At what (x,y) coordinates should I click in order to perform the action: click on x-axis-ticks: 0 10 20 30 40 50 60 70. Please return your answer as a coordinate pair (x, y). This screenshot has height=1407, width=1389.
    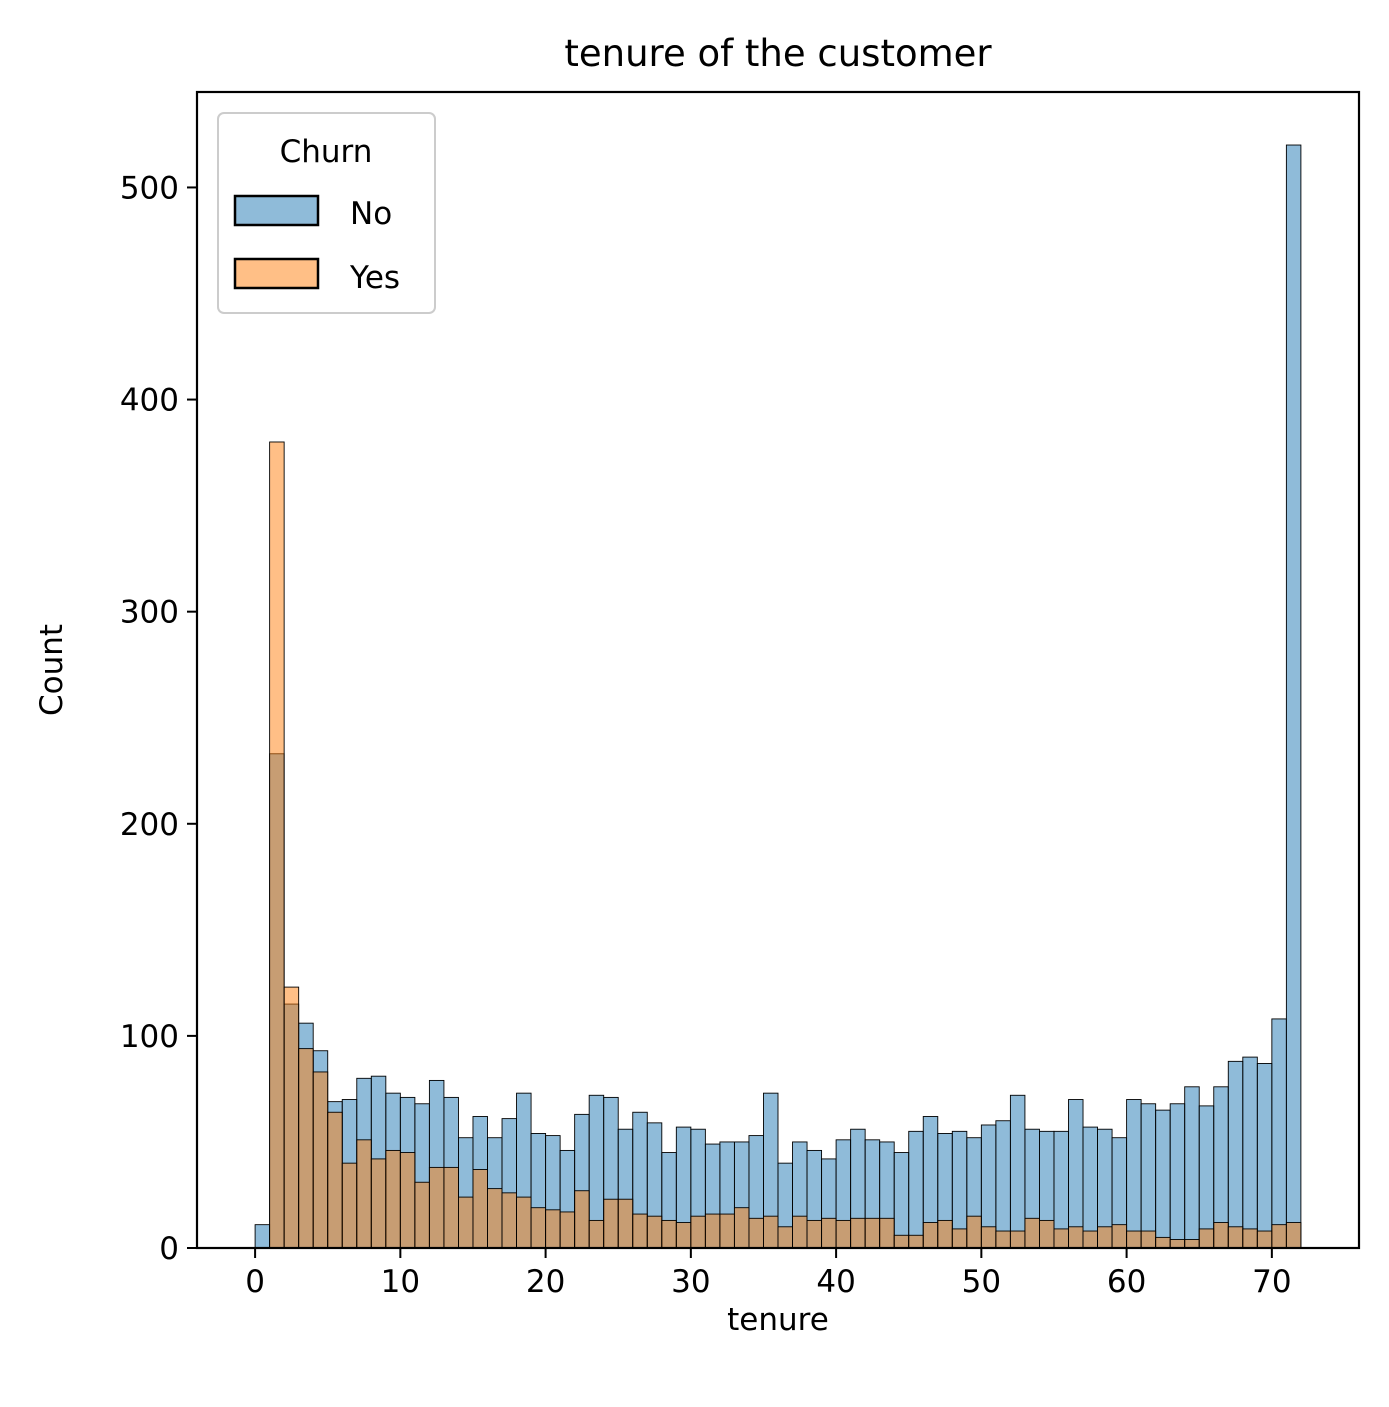
    Looking at the image, I should click on (768, 1274).